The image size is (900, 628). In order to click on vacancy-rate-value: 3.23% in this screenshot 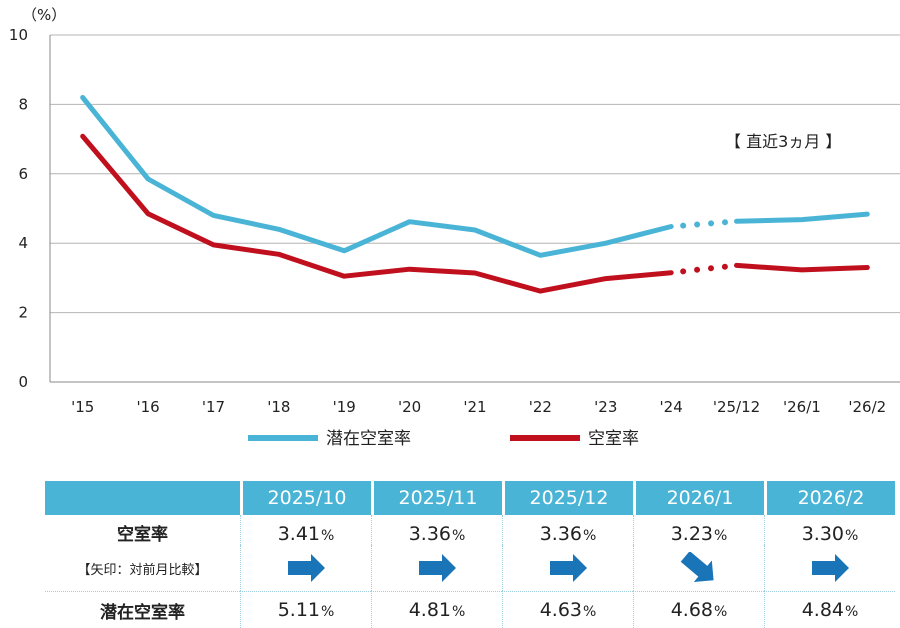, I will do `click(698, 530)`.